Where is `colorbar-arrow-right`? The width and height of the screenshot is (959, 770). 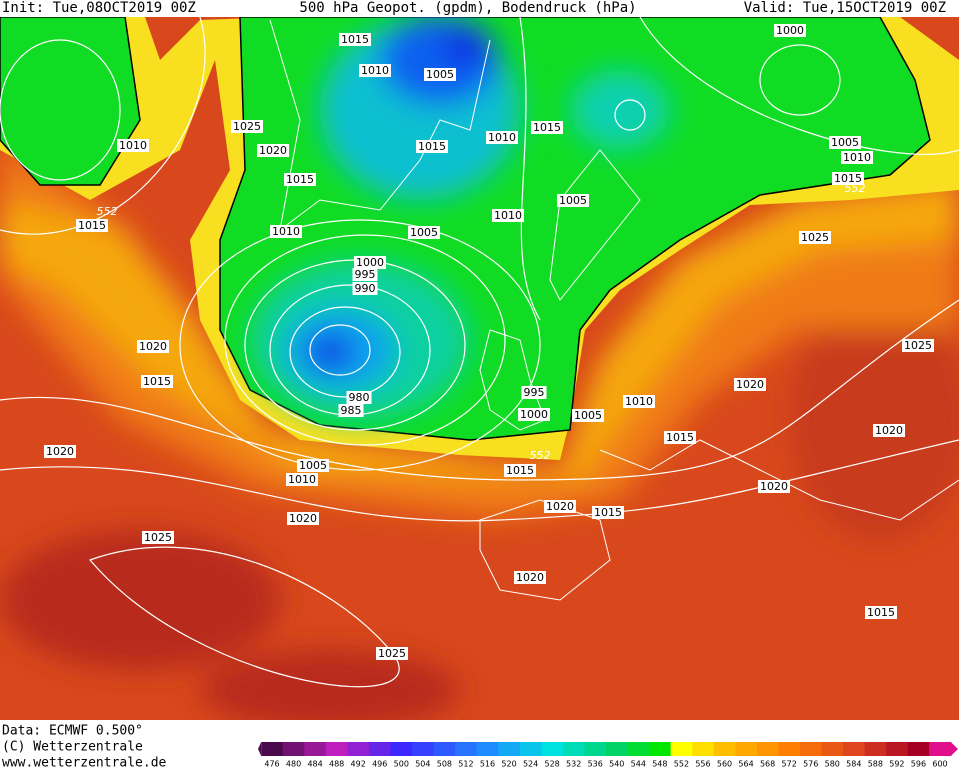
colorbar-arrow-right is located at coordinates (954, 749).